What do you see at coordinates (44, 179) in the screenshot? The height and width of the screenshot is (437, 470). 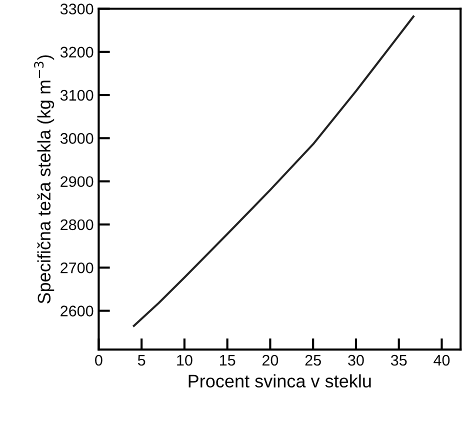 I see `y-axis-title: Specifična teža stekla (kg m$^{−3}$)` at bounding box center [44, 179].